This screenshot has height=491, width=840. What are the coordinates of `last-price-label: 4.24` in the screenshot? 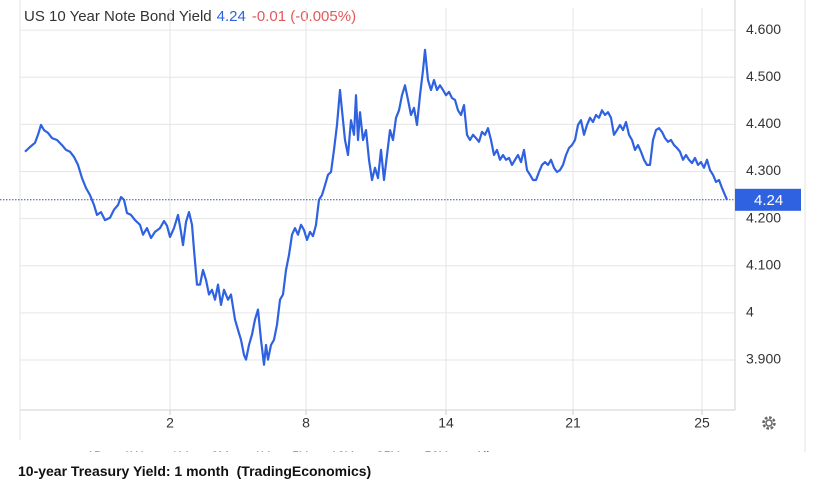 It's located at (768, 200).